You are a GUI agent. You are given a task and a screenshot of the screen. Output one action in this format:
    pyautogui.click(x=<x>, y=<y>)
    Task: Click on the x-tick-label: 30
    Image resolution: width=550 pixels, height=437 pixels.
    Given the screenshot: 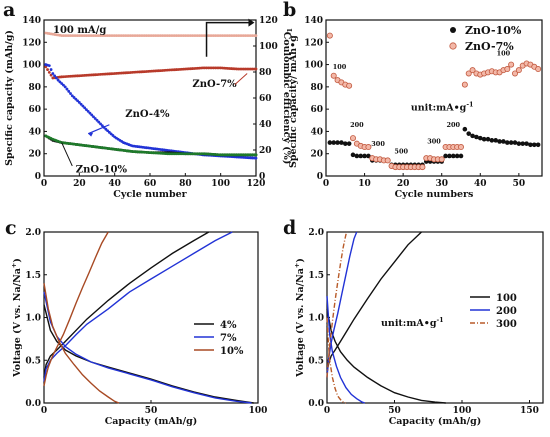 What is the action you would take?
    pyautogui.click(x=441, y=184)
    